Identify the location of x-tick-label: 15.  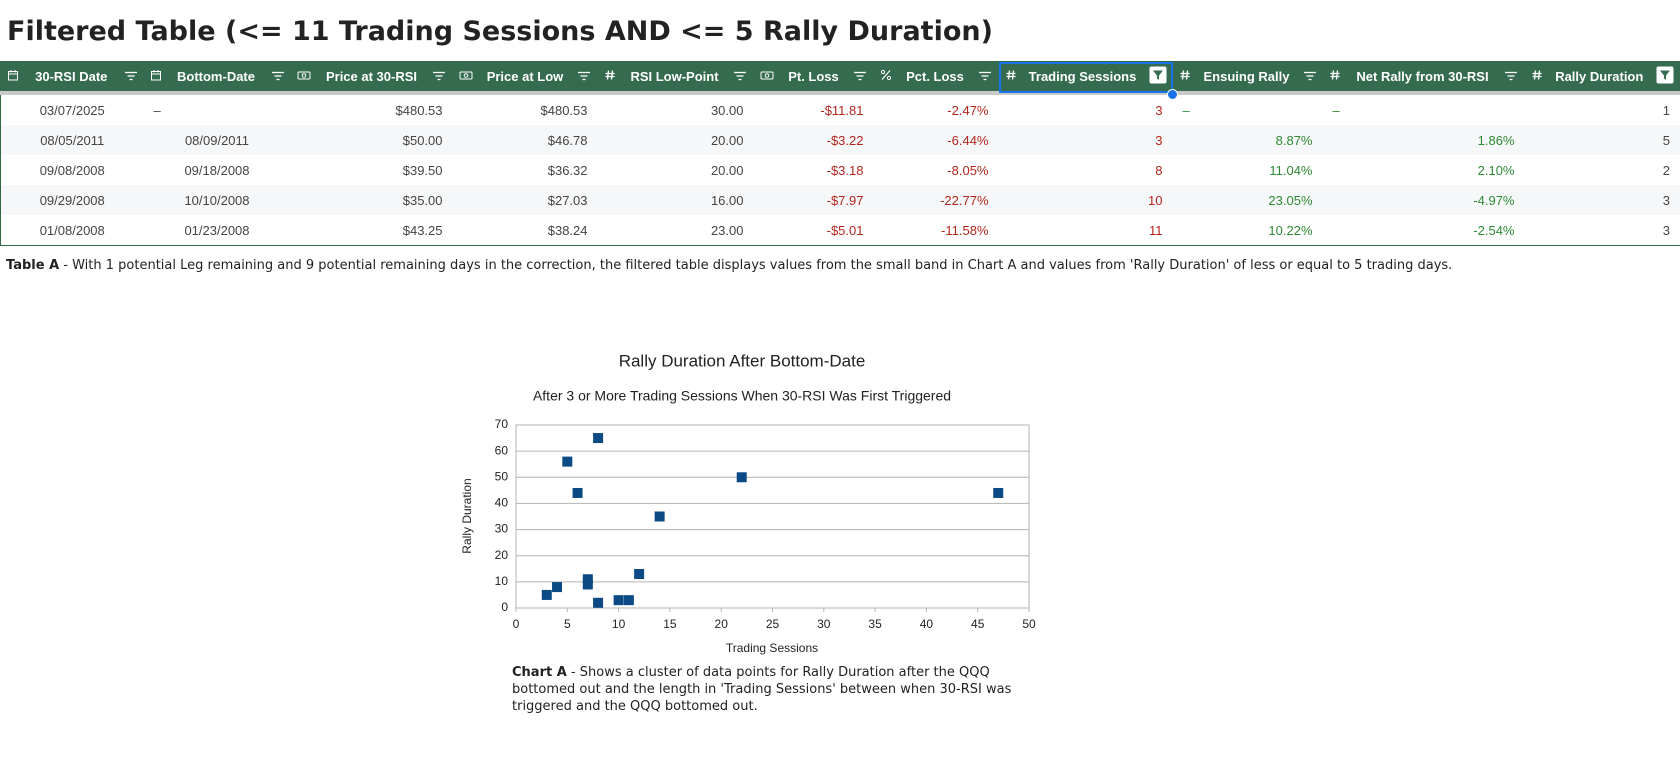
(670, 624).